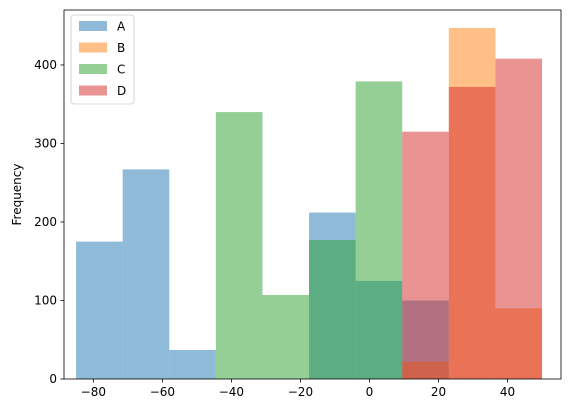 This screenshot has height=413, width=571. Describe the element at coordinates (53, 379) in the screenshot. I see `y-tick-label: 0` at that location.